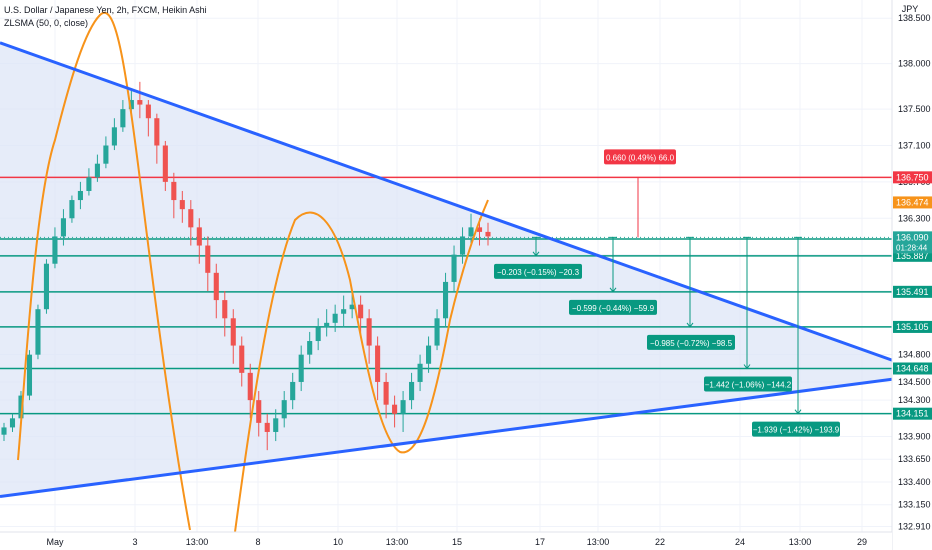  What do you see at coordinates (914, 18) in the screenshot?
I see `price-tick-label: 138.500` at bounding box center [914, 18].